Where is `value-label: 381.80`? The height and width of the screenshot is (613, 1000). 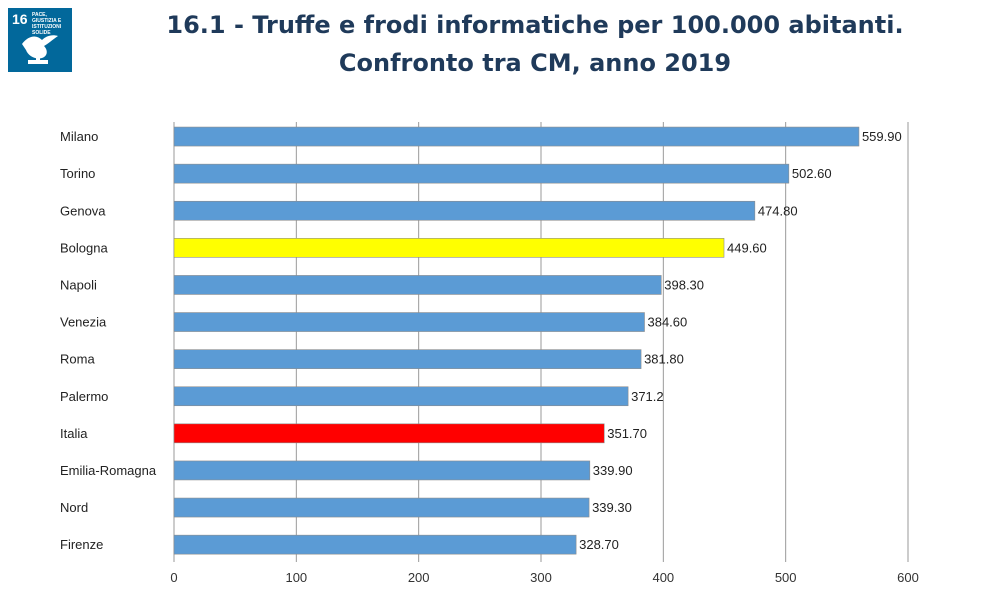
value-label: 381.80 is located at coordinates (664, 359).